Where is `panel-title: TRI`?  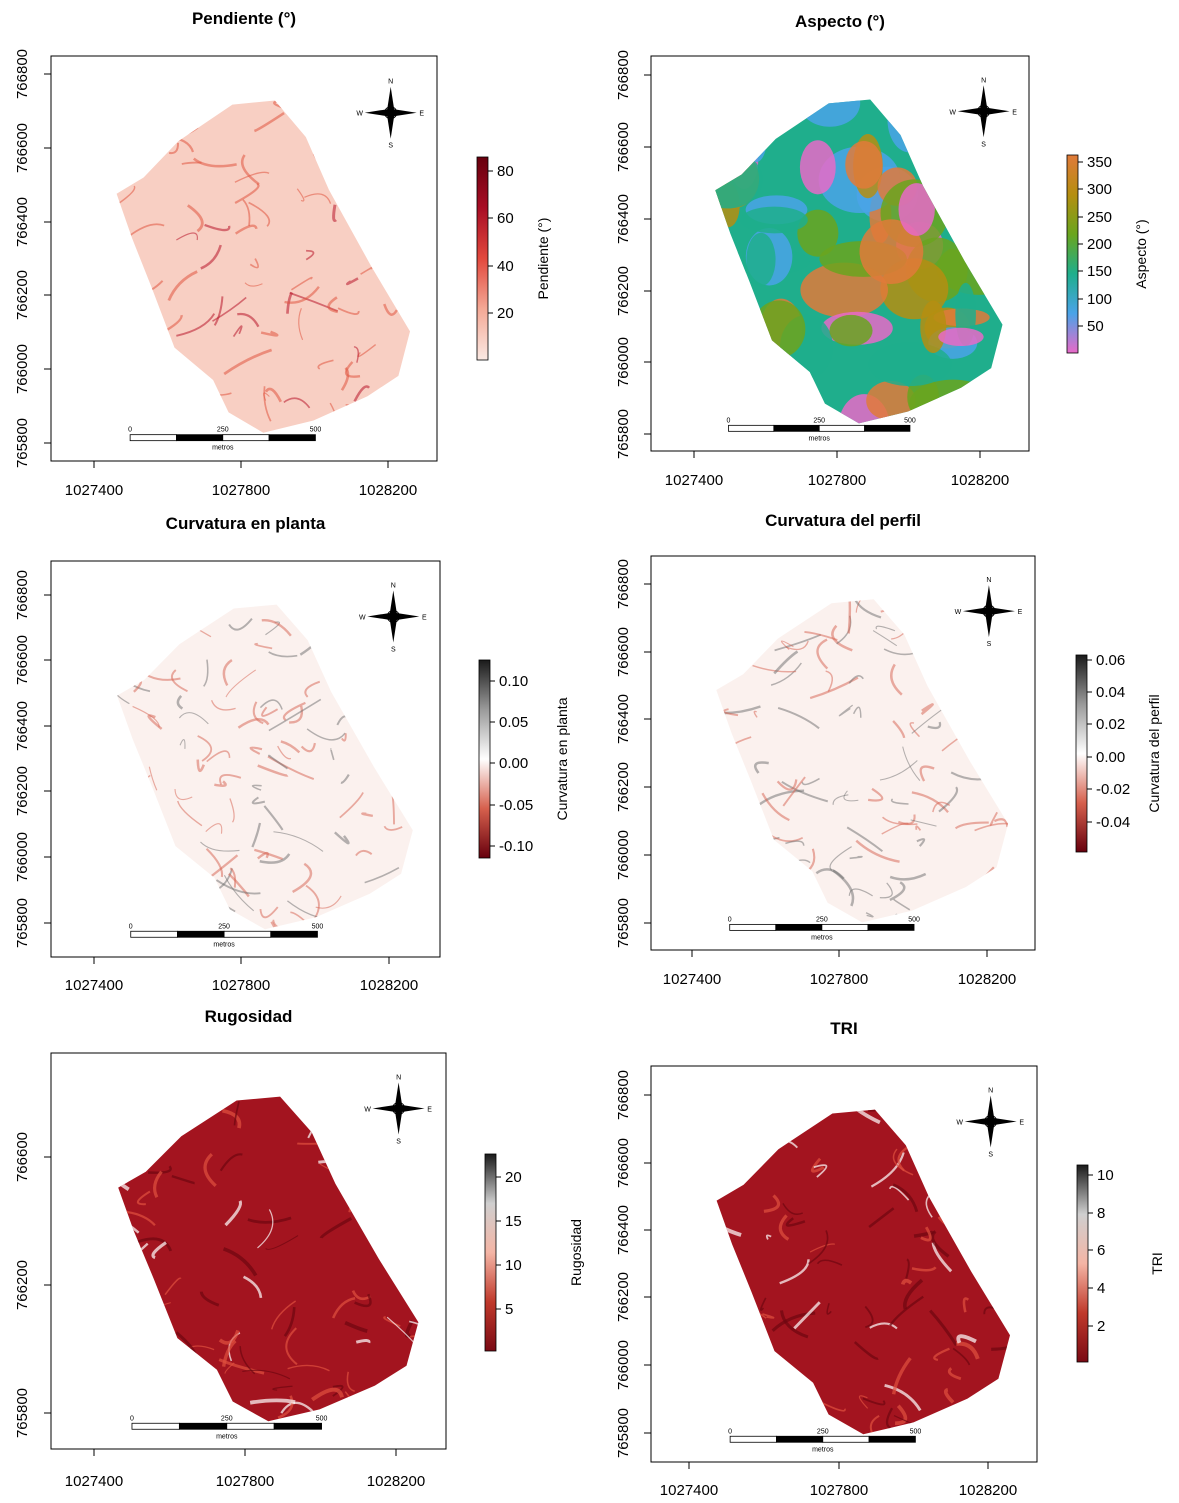
panel-title: TRI is located at coordinates (843, 1028).